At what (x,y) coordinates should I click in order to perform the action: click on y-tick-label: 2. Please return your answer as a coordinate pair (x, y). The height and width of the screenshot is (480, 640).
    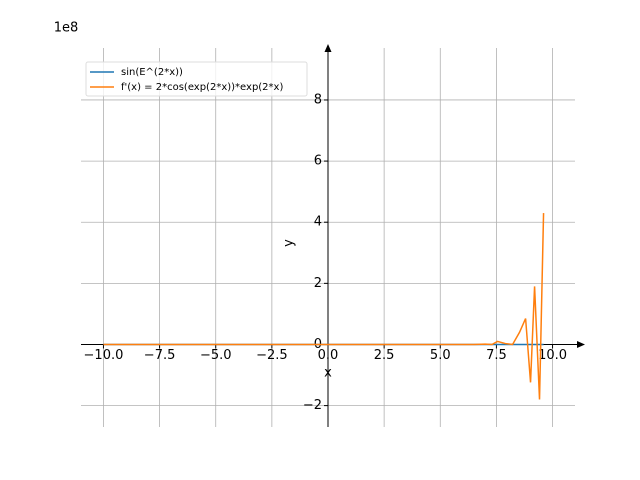
    Looking at the image, I should click on (318, 283).